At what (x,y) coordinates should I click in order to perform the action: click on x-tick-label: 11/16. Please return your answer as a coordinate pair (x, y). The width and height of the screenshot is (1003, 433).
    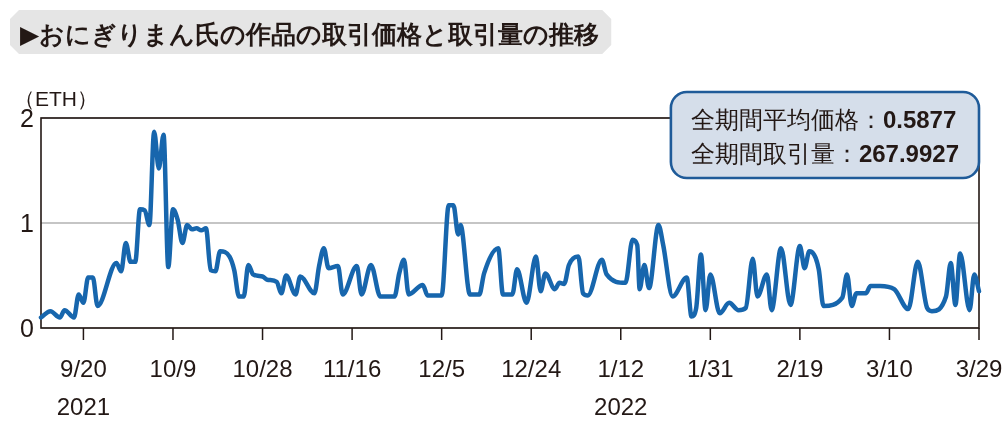
    Looking at the image, I should click on (352, 368).